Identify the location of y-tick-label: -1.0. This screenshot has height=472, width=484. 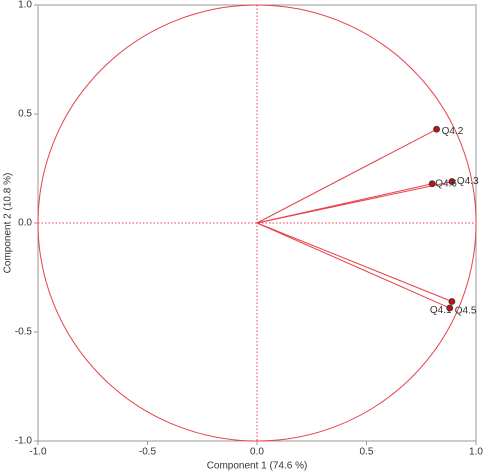
(24, 441).